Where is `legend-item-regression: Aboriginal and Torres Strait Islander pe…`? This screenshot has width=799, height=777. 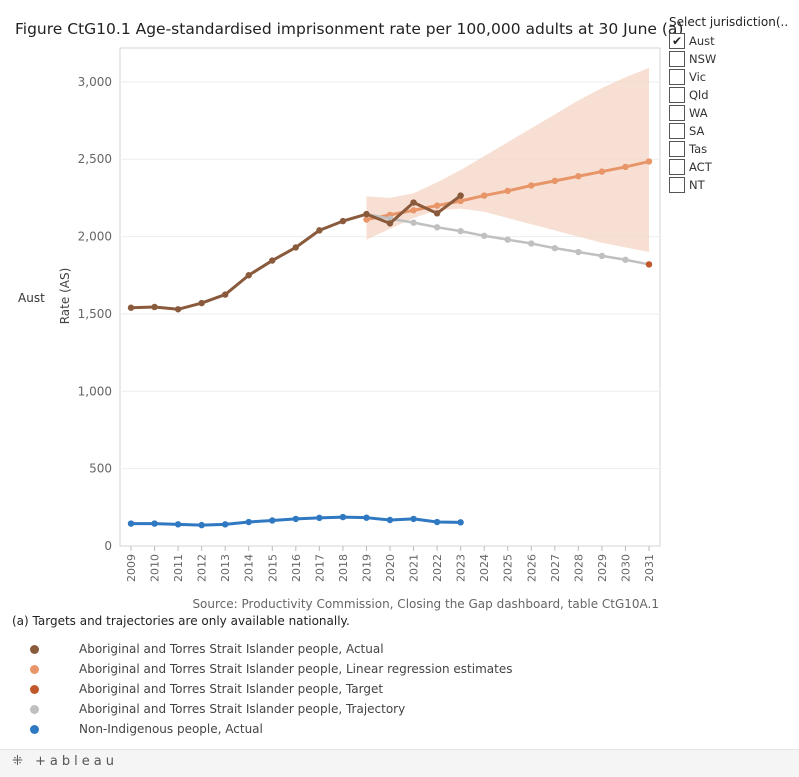 legend-item-regression: Aboriginal and Torres Strait Islander pe… is located at coordinates (271, 669).